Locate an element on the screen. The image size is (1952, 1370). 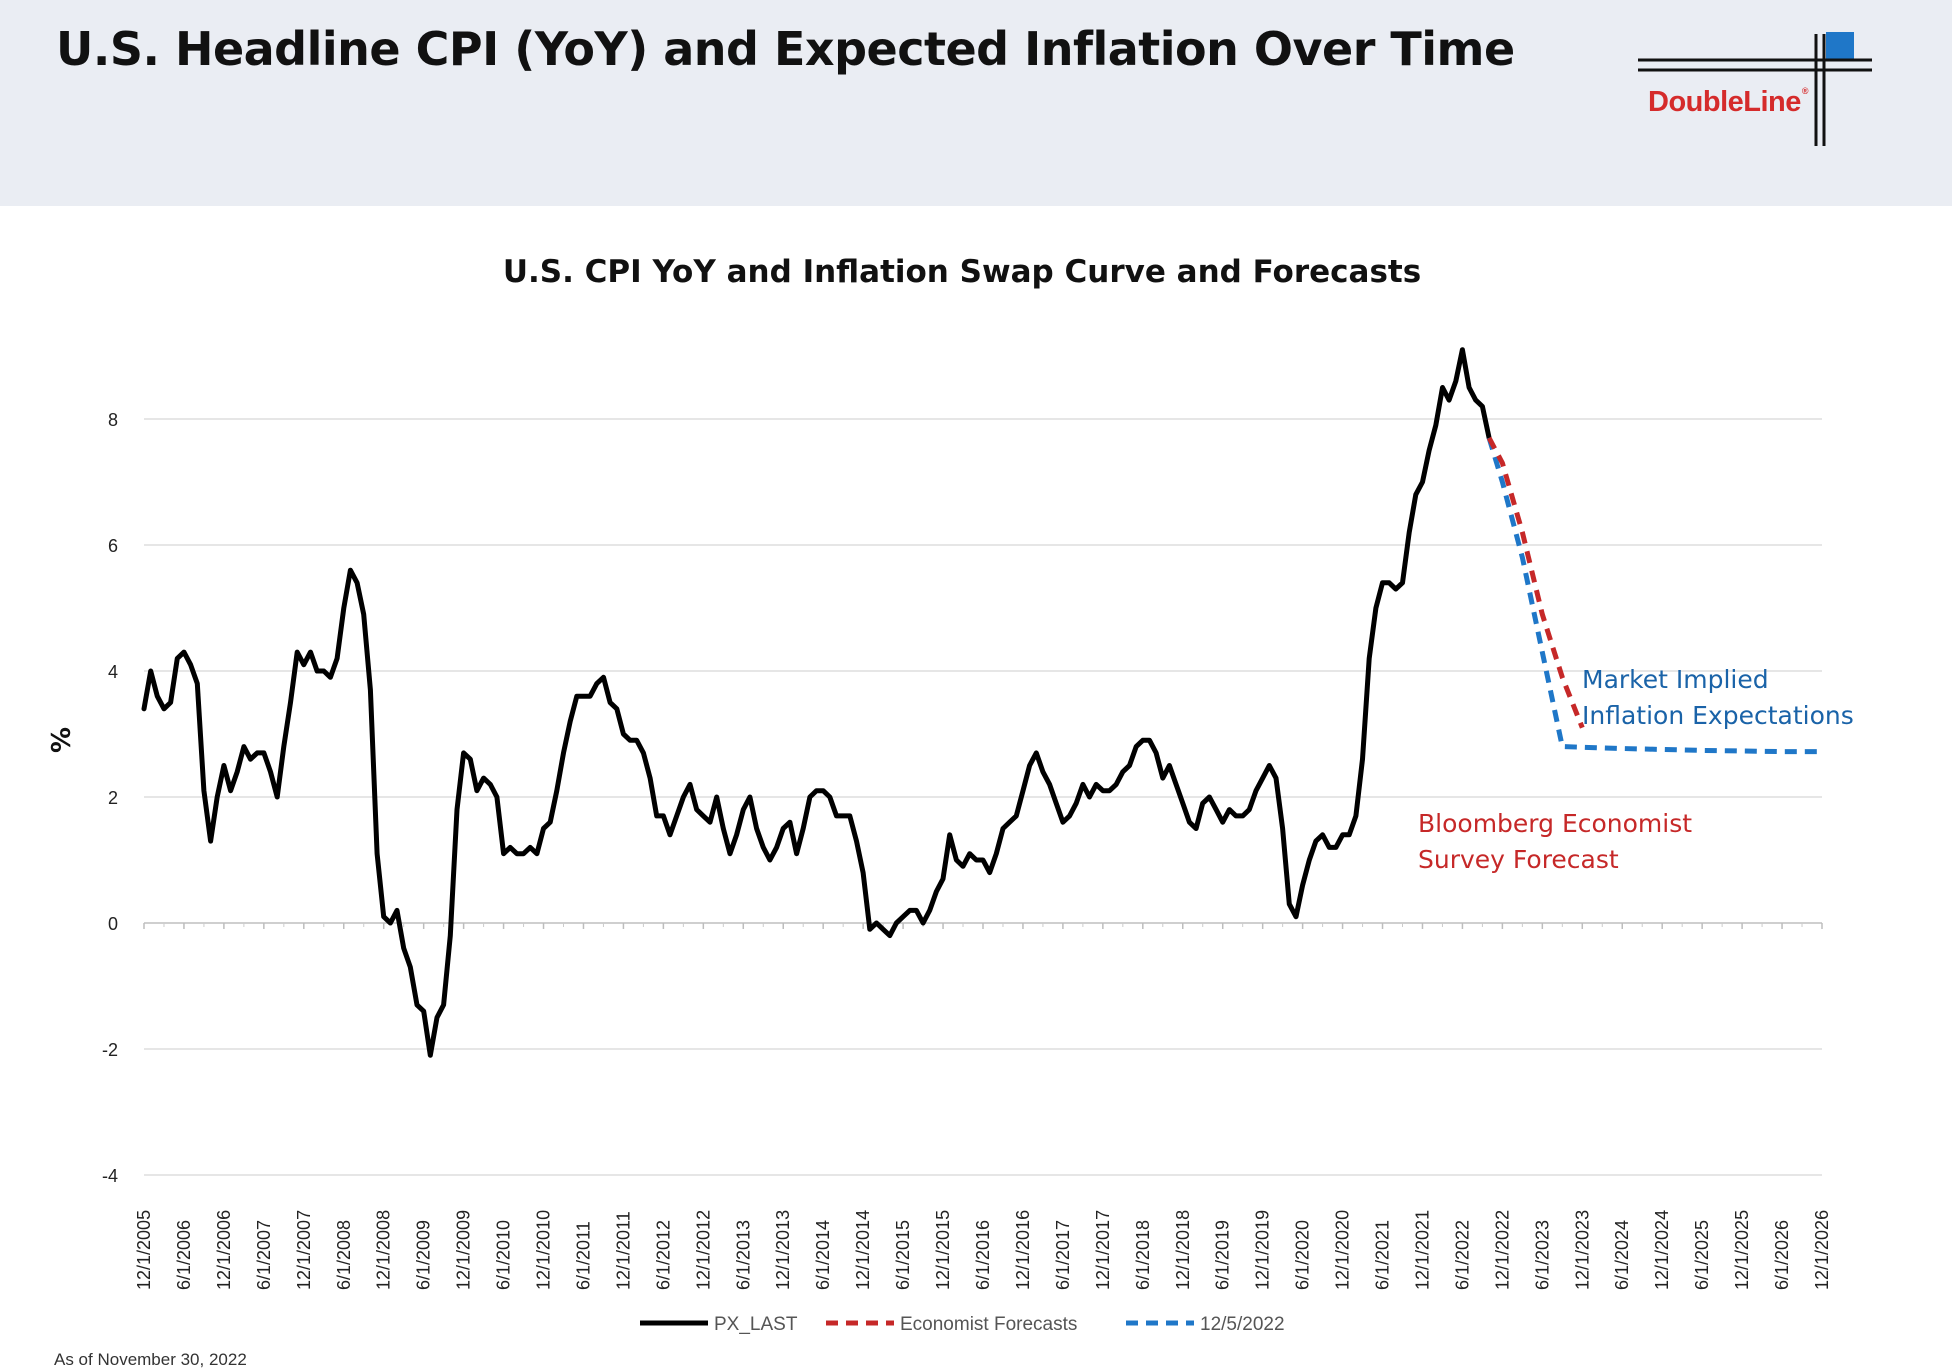
doubleline-logo: DoubleLine® is located at coordinates (1756, 90).